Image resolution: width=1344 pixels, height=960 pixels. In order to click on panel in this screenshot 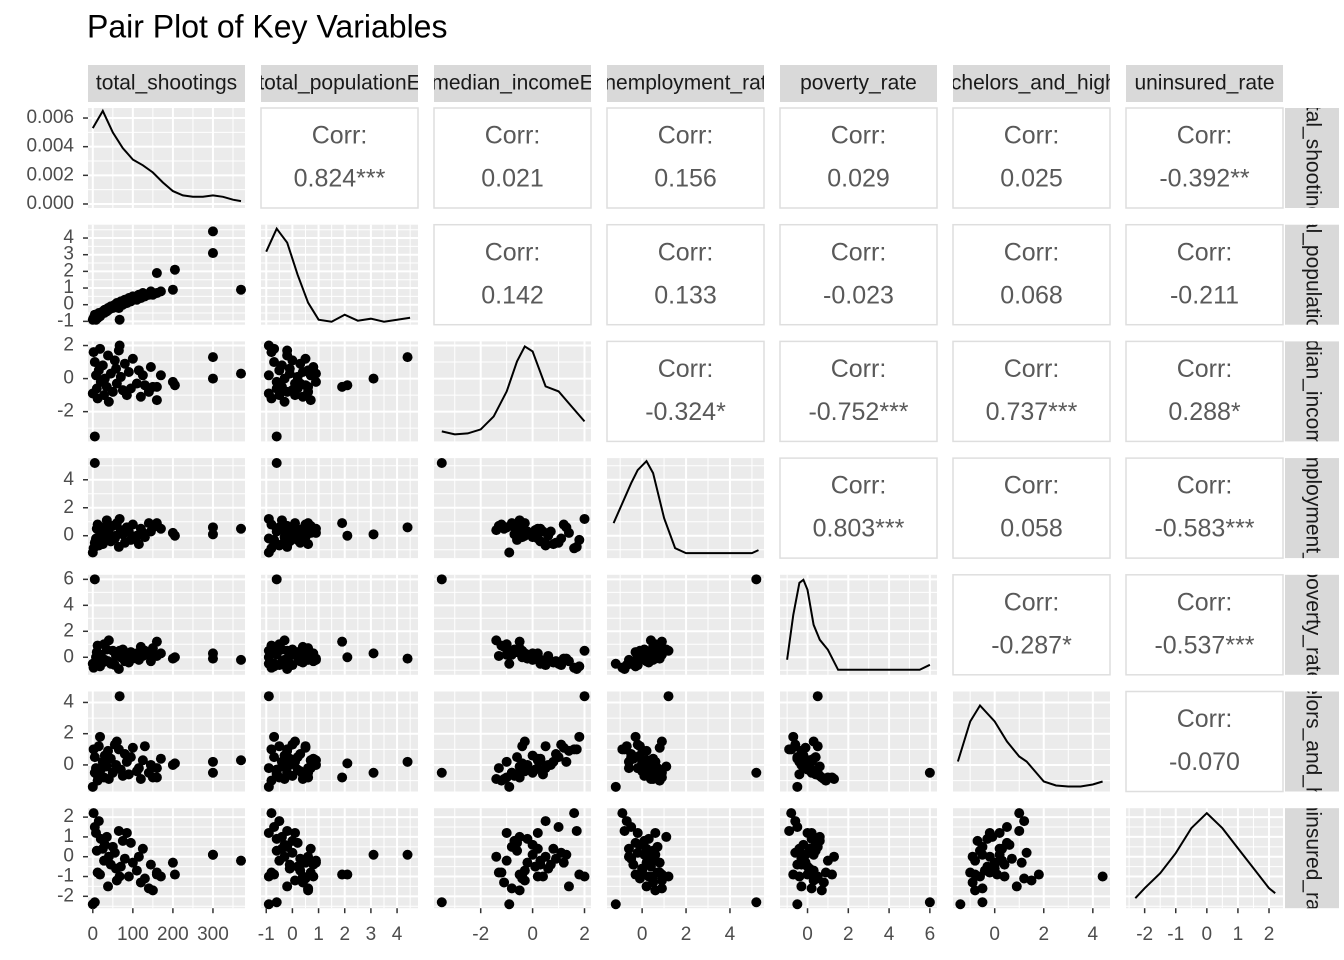, I will do `click(512, 391)`.